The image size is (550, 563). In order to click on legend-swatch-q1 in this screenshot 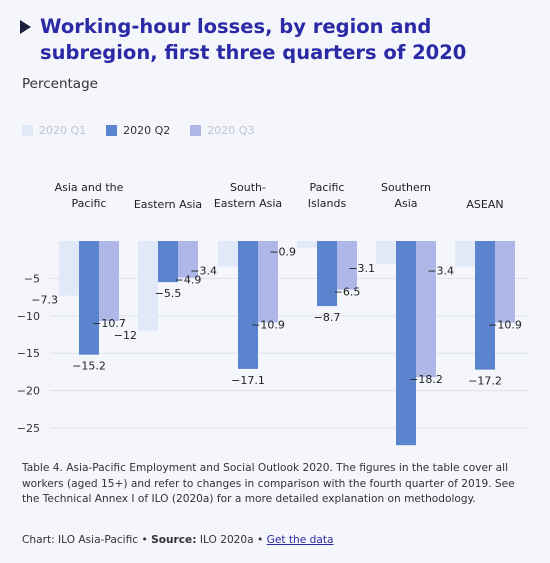, I will do `click(27, 130)`.